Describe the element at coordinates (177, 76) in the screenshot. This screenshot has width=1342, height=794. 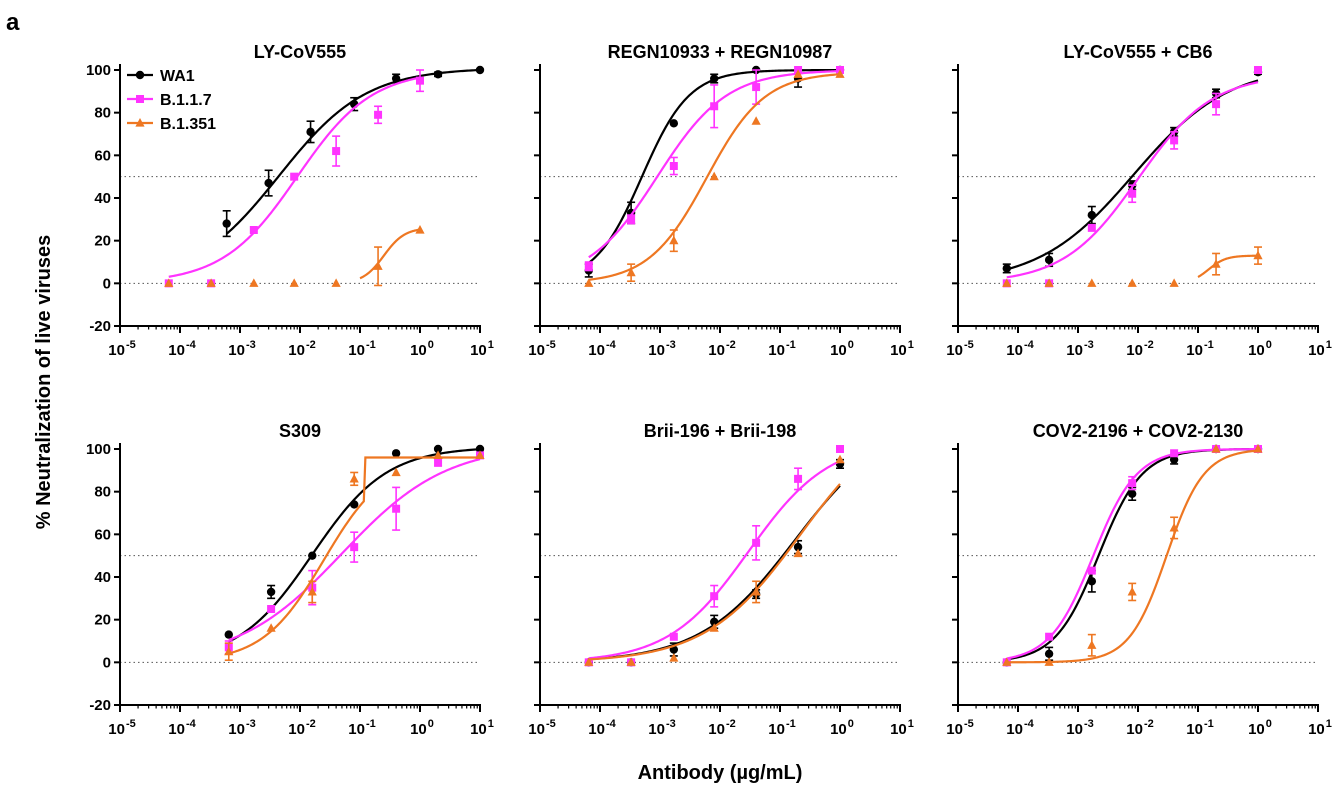
I see `legend-label: WA1` at that location.